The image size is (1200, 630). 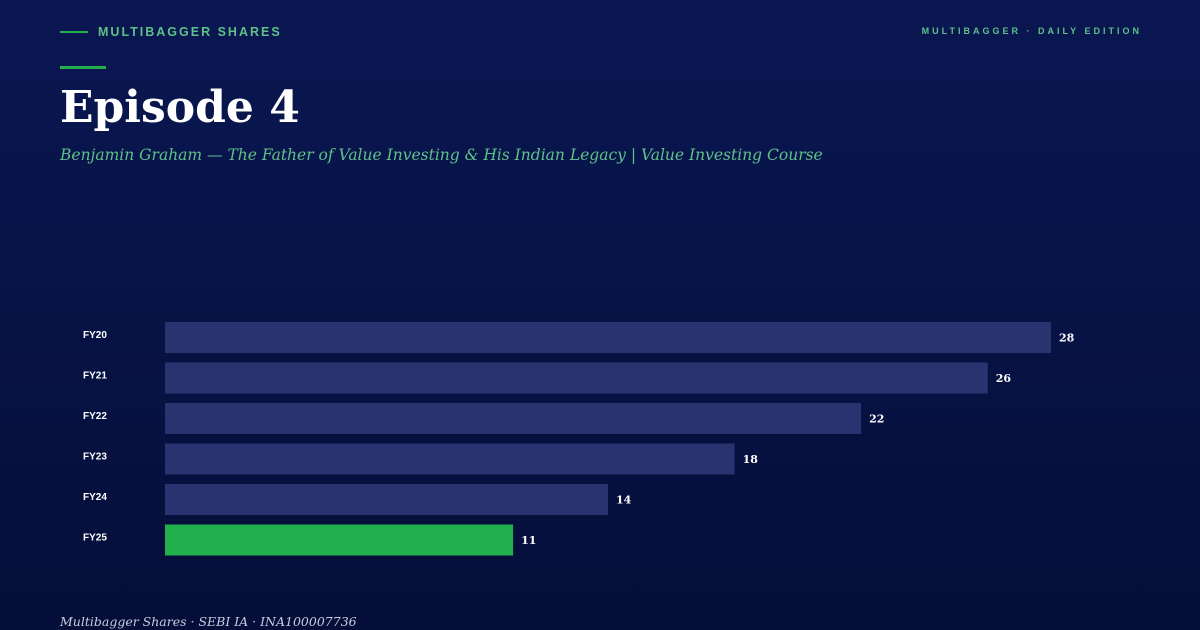 What do you see at coordinates (624, 500) in the screenshot?
I see `value-label: 14` at bounding box center [624, 500].